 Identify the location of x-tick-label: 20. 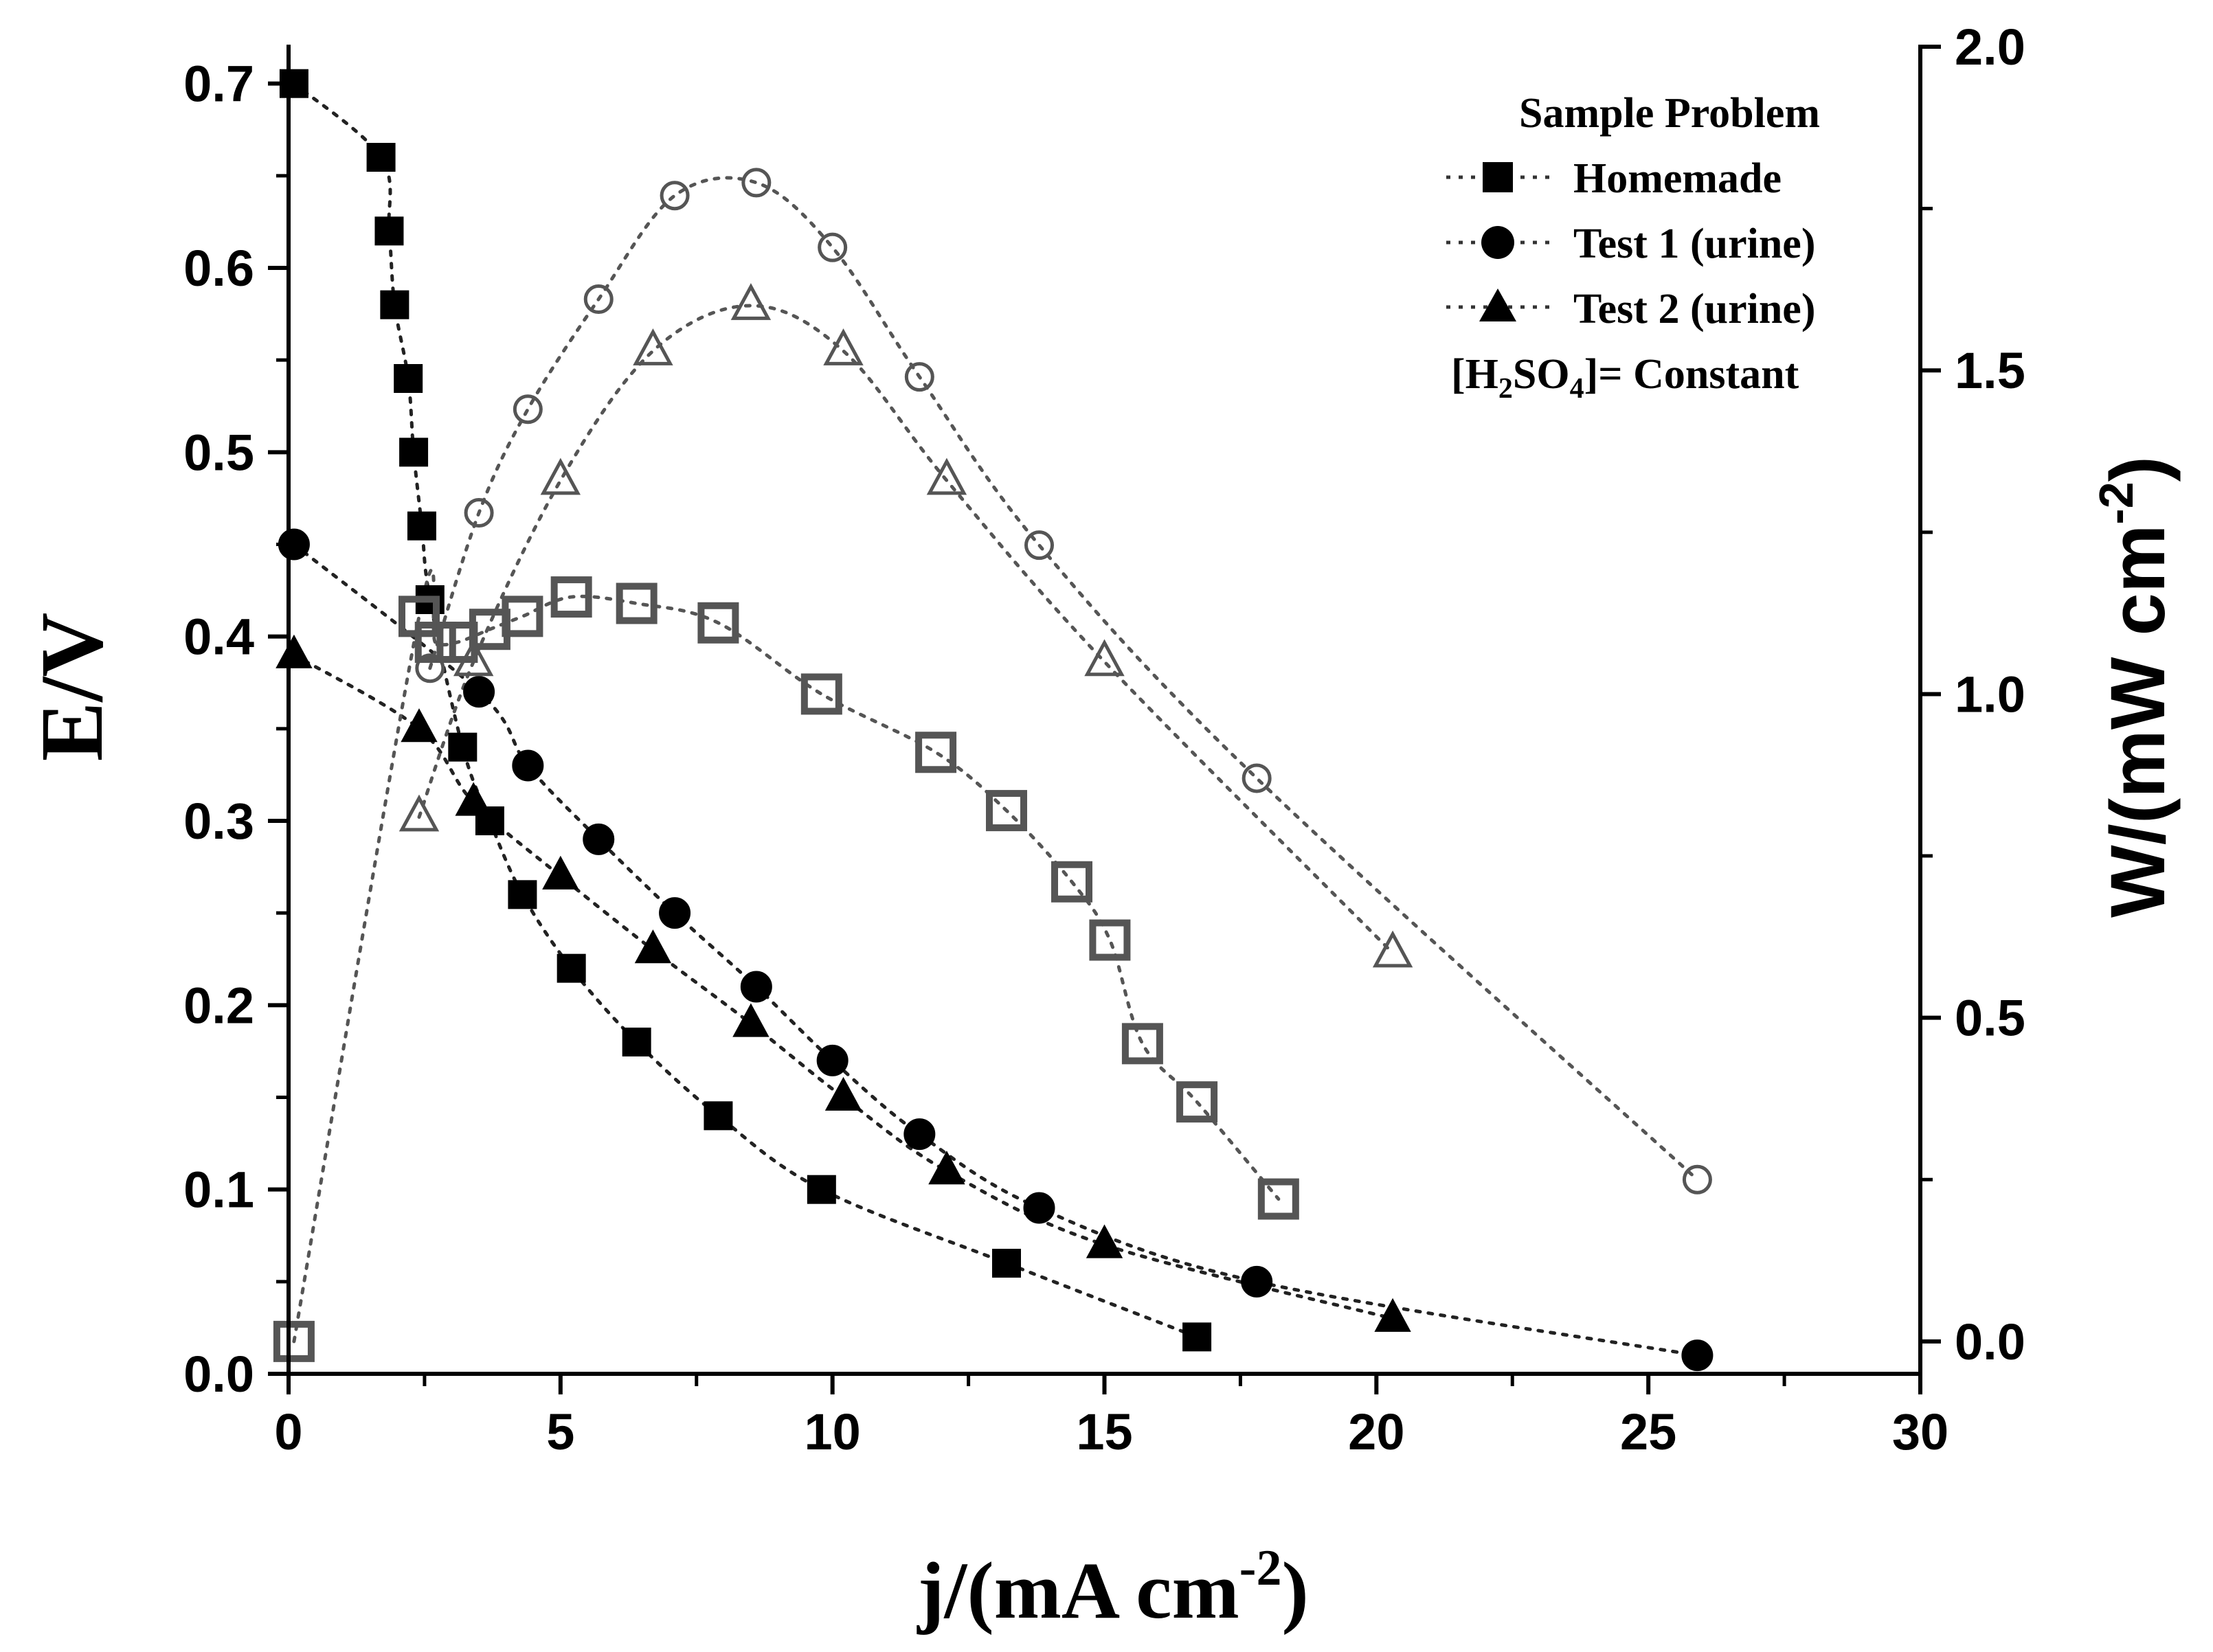
(1376, 1431).